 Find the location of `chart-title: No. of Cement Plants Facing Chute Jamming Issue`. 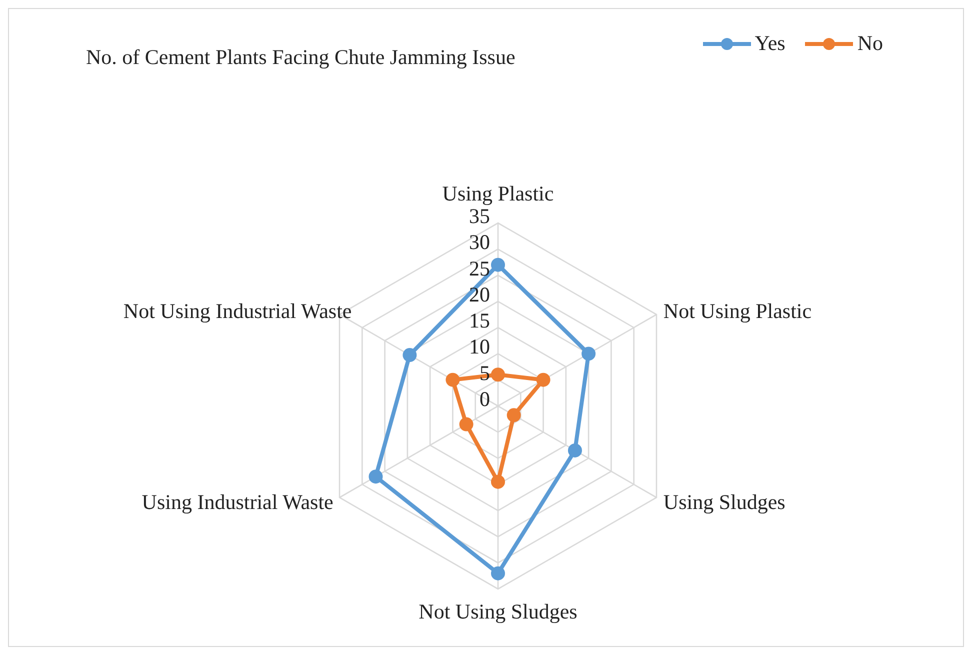

chart-title: No. of Cement Plants Facing Chute Jamming Issue is located at coordinates (301, 57).